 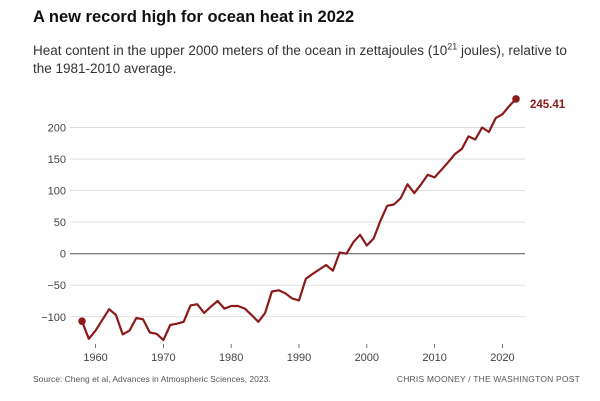 What do you see at coordinates (163, 358) in the screenshot?
I see `x-tick-label: 1970` at bounding box center [163, 358].